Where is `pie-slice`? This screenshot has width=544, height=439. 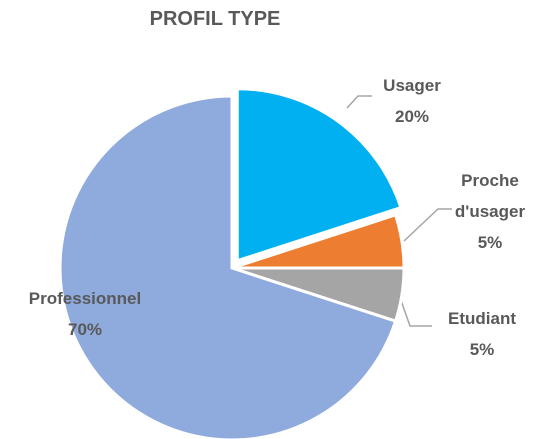 pie-slice is located at coordinates (319, 175).